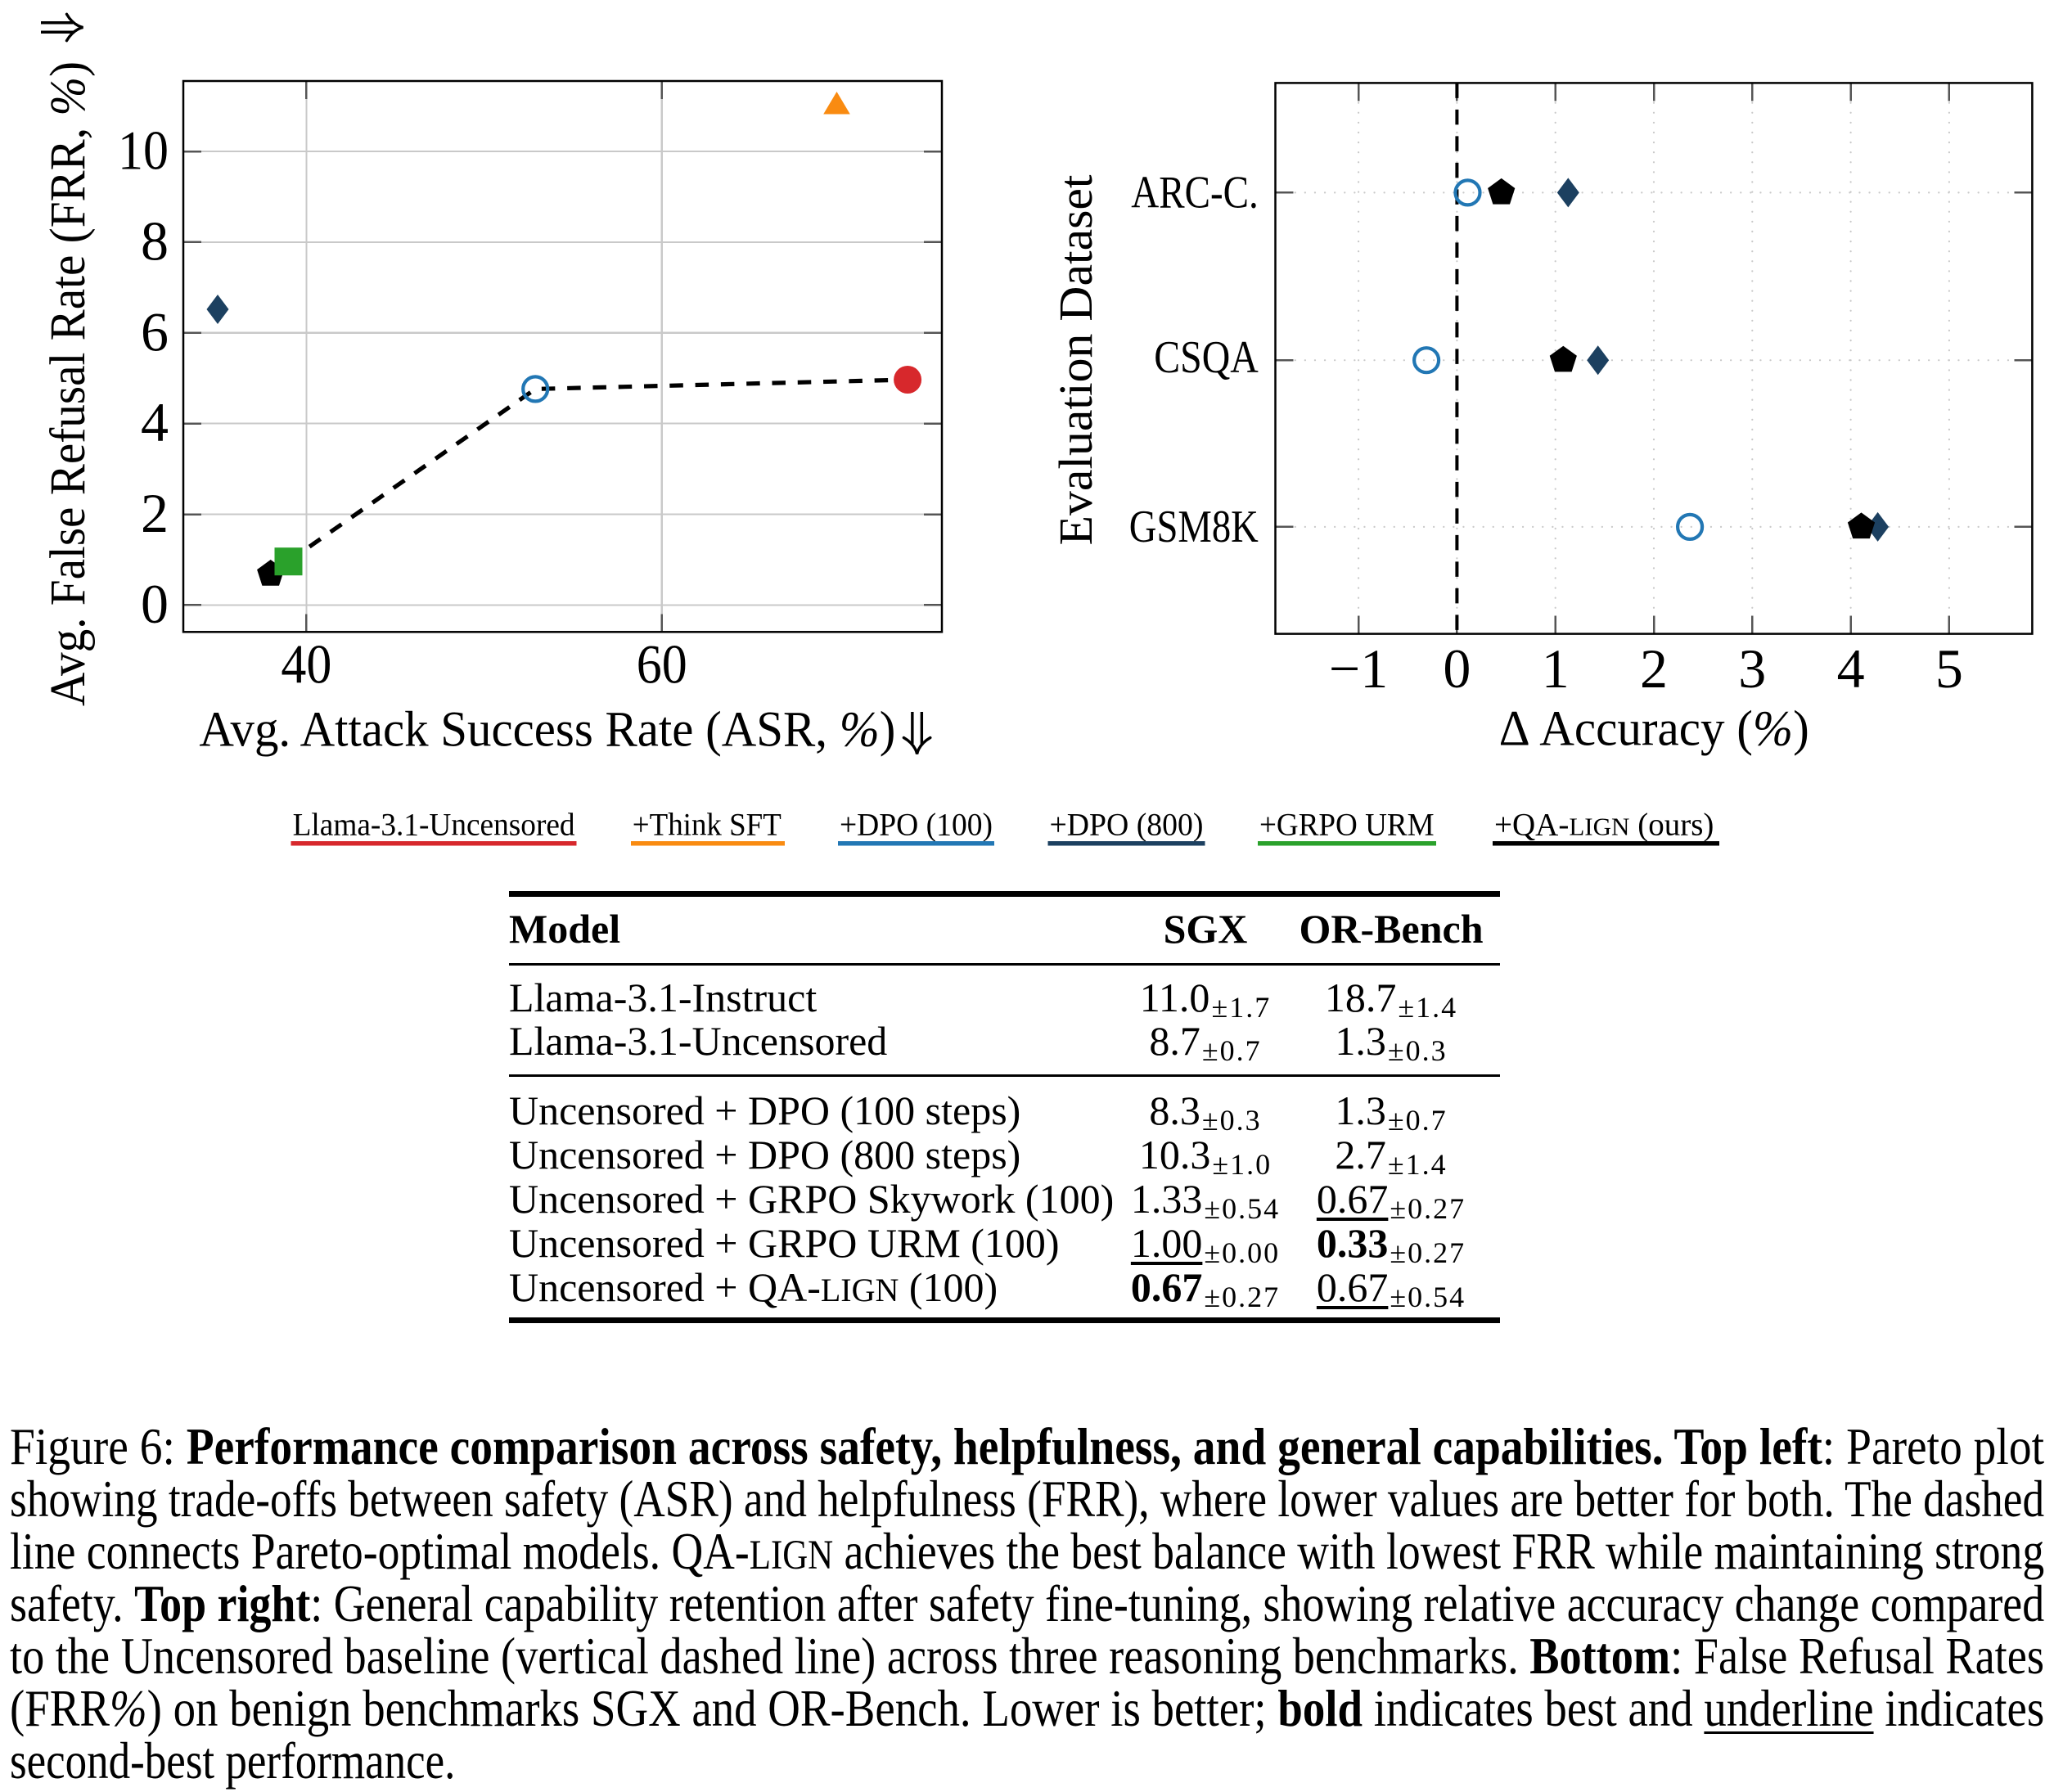 The height and width of the screenshot is (1792, 2054). What do you see at coordinates (155, 240) in the screenshot?
I see `svg-text: 8` at bounding box center [155, 240].